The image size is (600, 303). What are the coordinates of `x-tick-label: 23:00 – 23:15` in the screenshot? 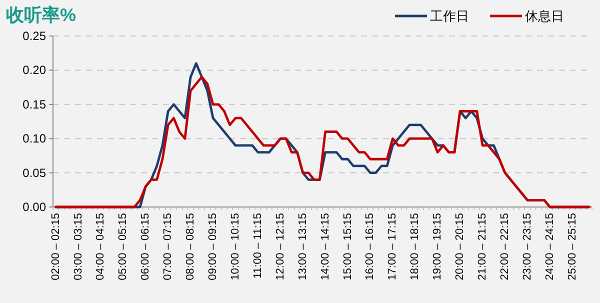 It's located at (527, 246).